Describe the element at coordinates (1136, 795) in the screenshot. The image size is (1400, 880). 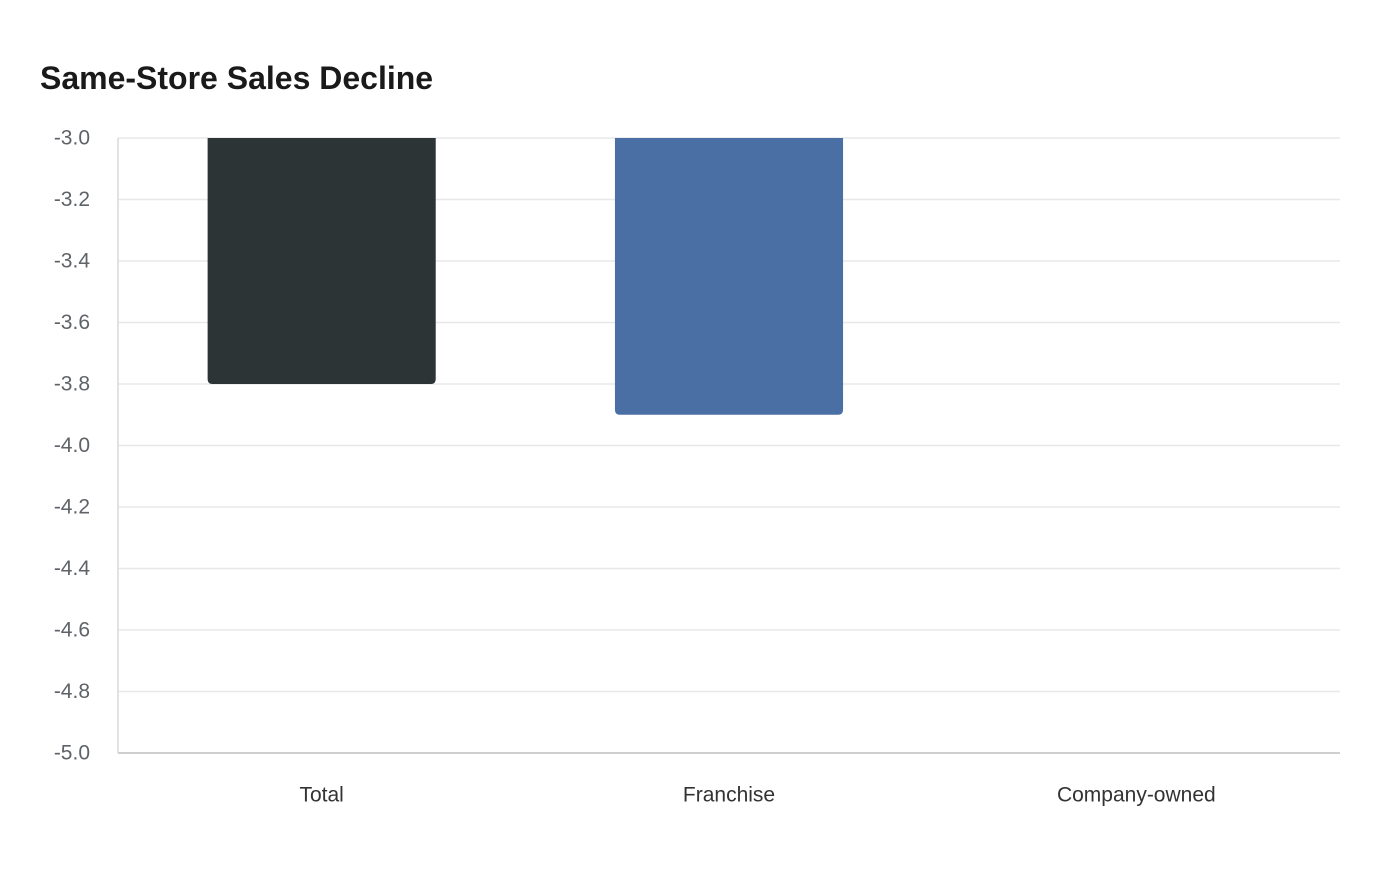
I see `x-category-label: Company-owned` at that location.